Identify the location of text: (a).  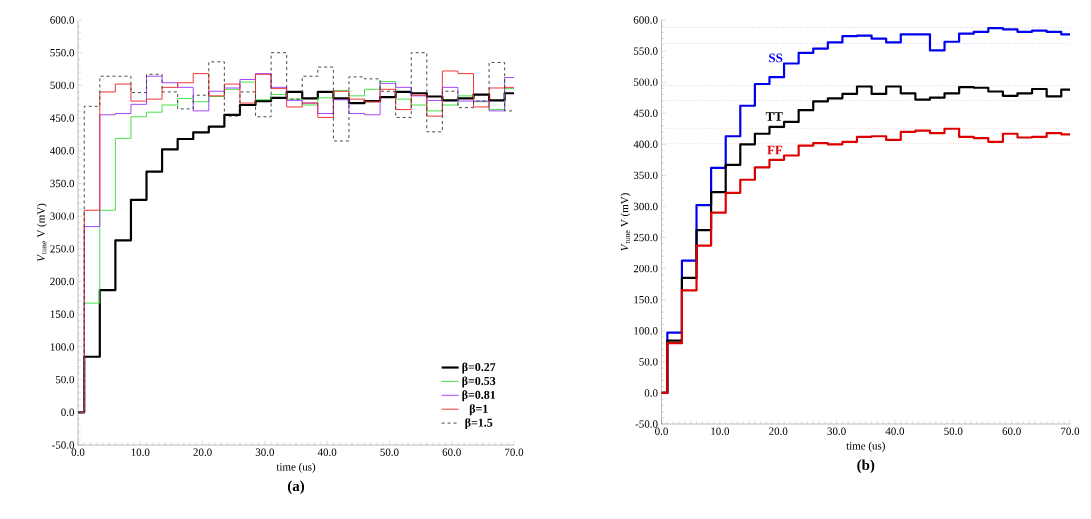
(296, 487).